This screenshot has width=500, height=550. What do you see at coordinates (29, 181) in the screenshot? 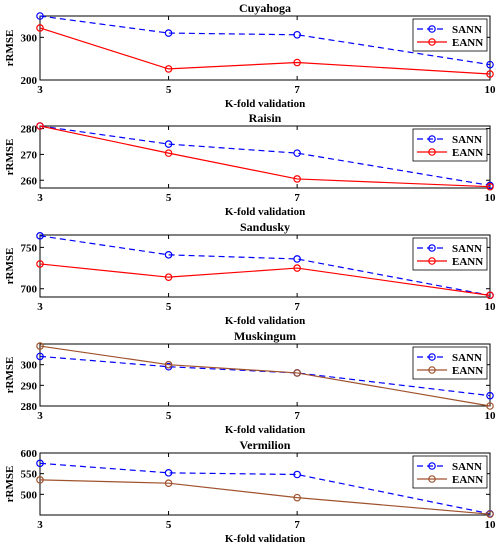
I see `y-tick-label: 260` at bounding box center [29, 181].